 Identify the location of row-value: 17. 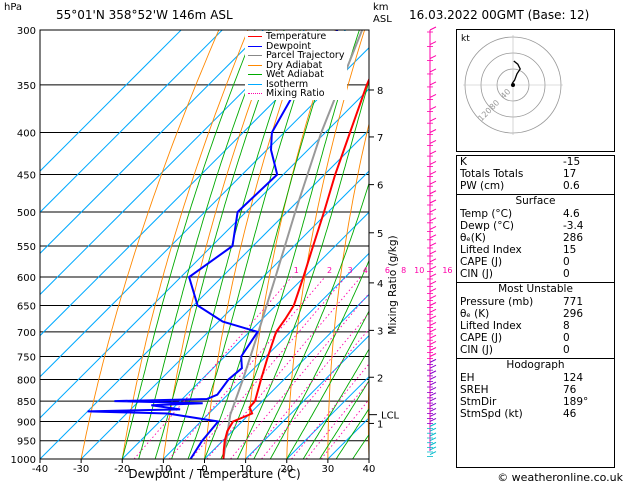
(570, 174).